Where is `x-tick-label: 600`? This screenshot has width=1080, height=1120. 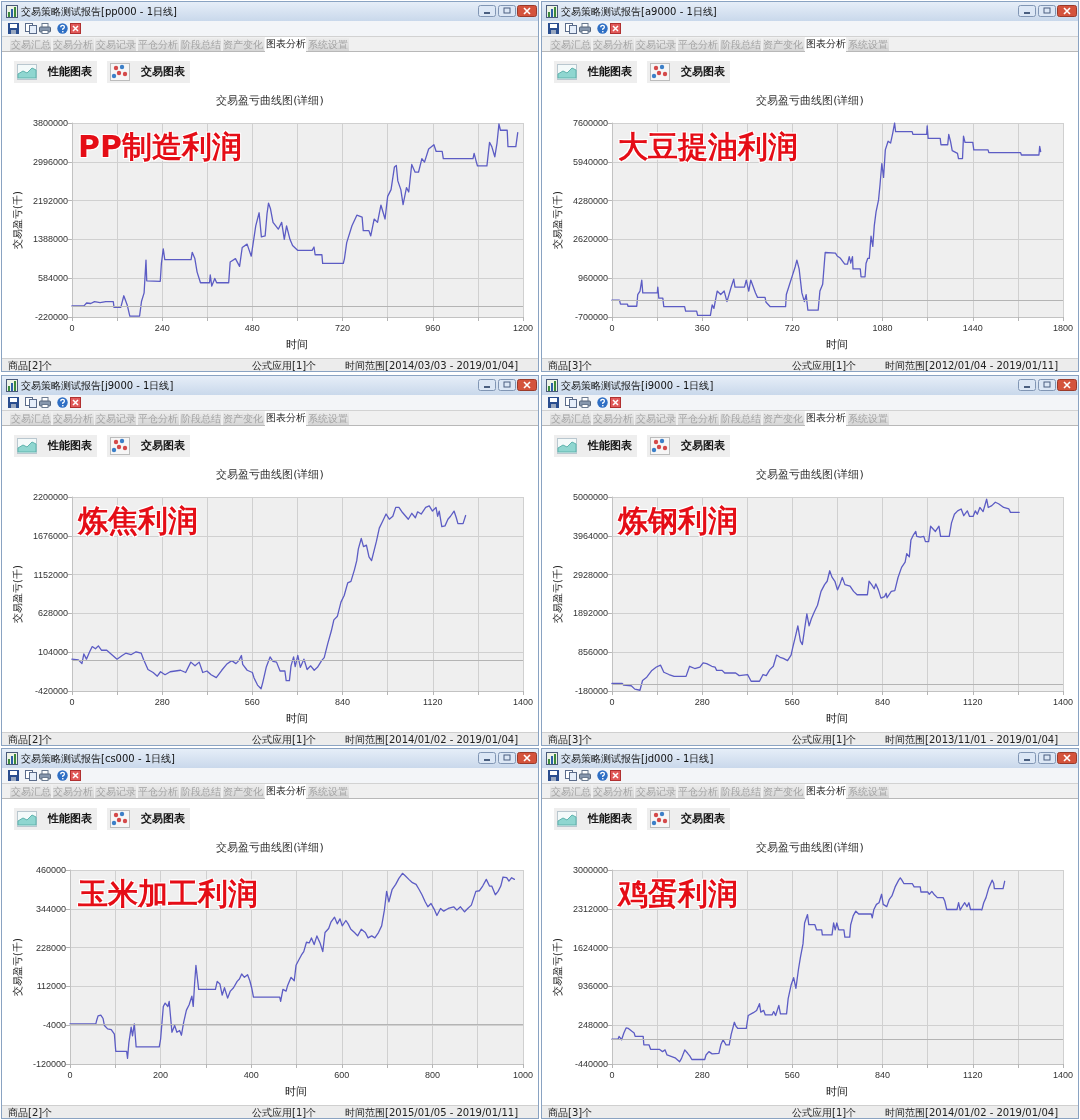
x-tick-label: 600 is located at coordinates (342, 1074).